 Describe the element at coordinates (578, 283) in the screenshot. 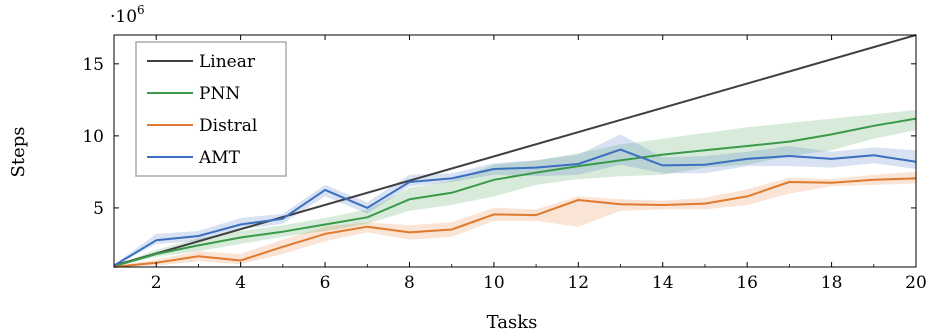

I see `x-tick-label: 12` at that location.